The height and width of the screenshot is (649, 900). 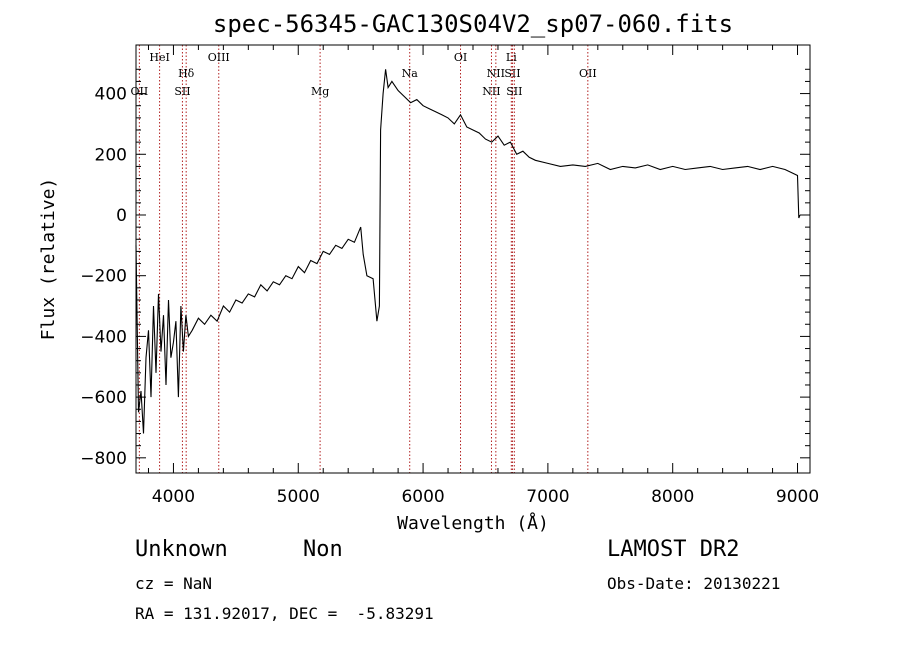 I want to click on emission-line-label: OIII, so click(x=219, y=57).